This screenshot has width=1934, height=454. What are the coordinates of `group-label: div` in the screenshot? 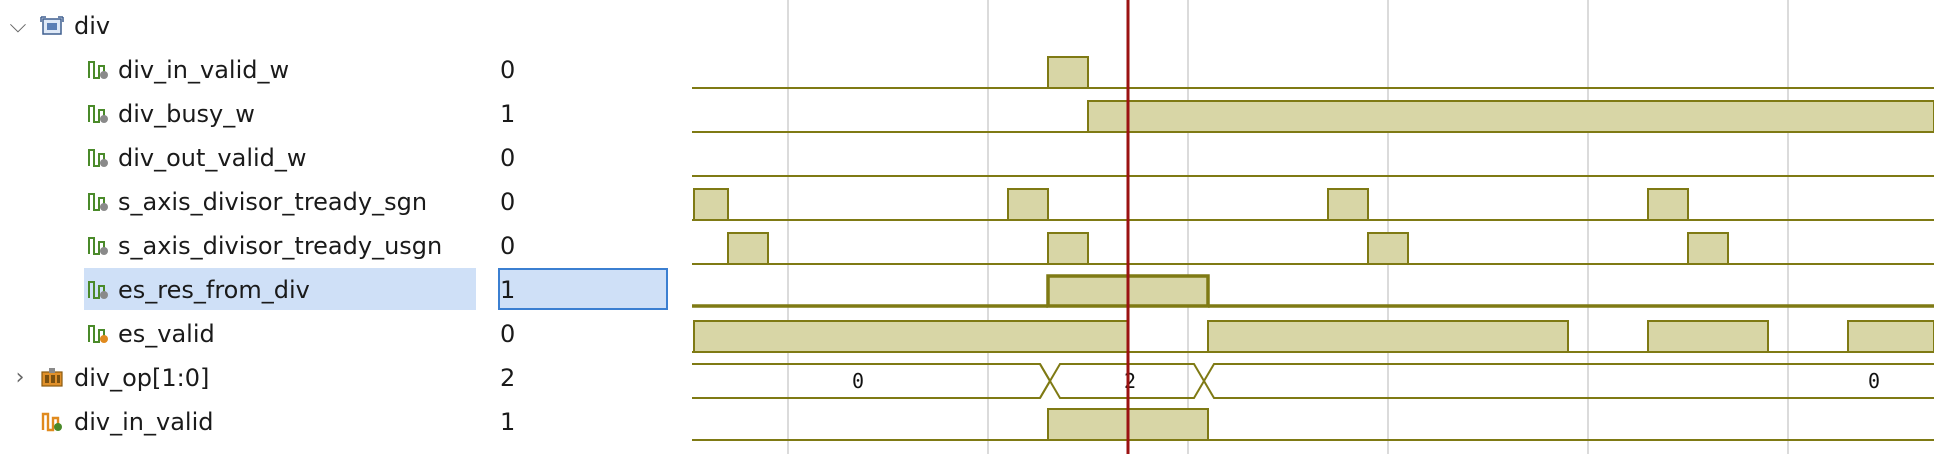 It's located at (92, 26).